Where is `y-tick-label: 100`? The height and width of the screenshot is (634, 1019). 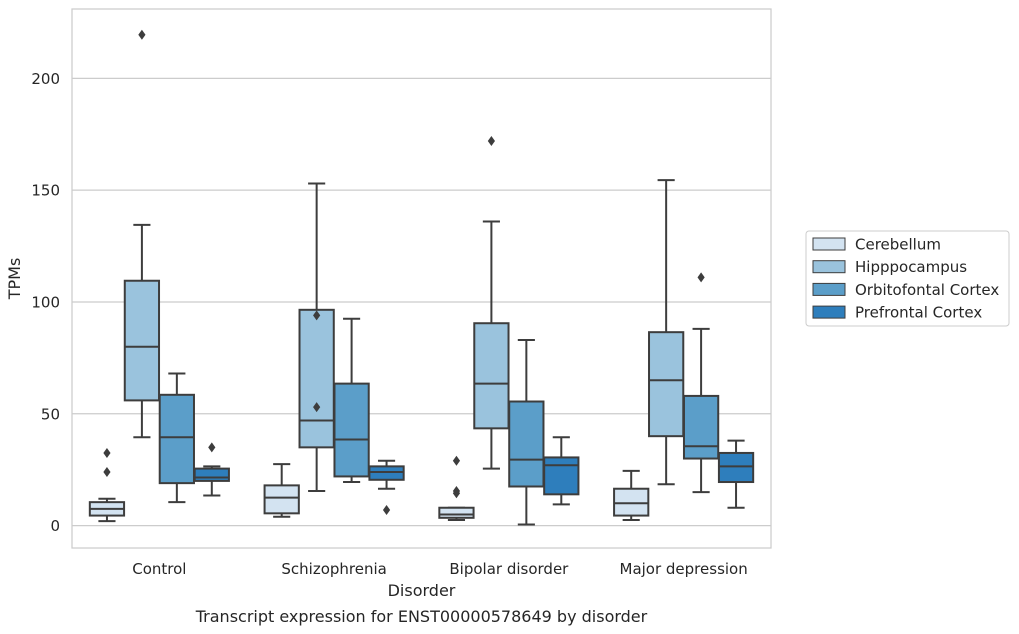
y-tick-label: 100 is located at coordinates (45, 302).